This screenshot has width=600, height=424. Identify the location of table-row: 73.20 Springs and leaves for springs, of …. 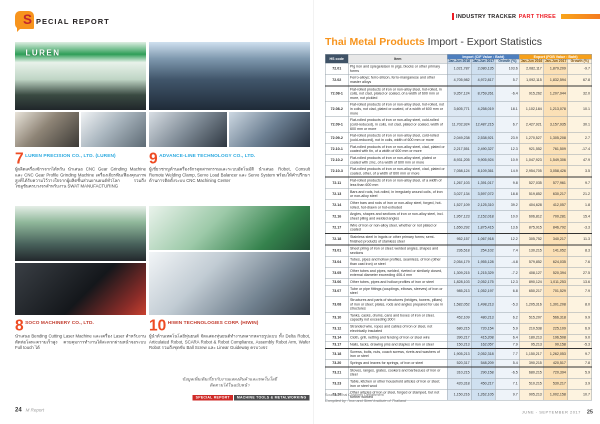
(459, 363).